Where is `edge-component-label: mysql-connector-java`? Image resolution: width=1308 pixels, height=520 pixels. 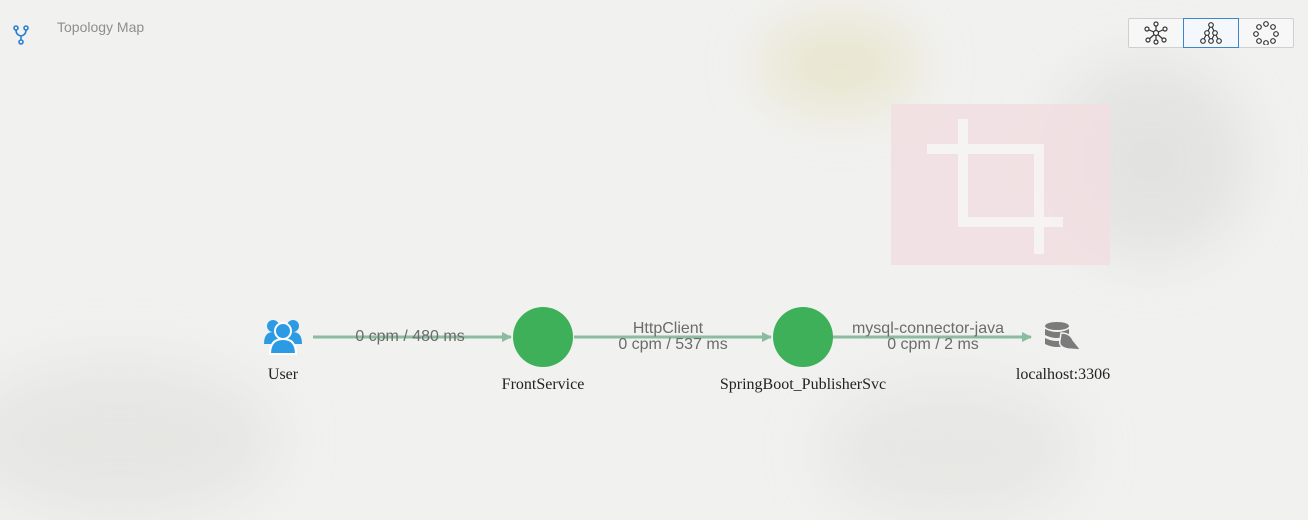 edge-component-label: mysql-connector-java is located at coordinates (928, 328).